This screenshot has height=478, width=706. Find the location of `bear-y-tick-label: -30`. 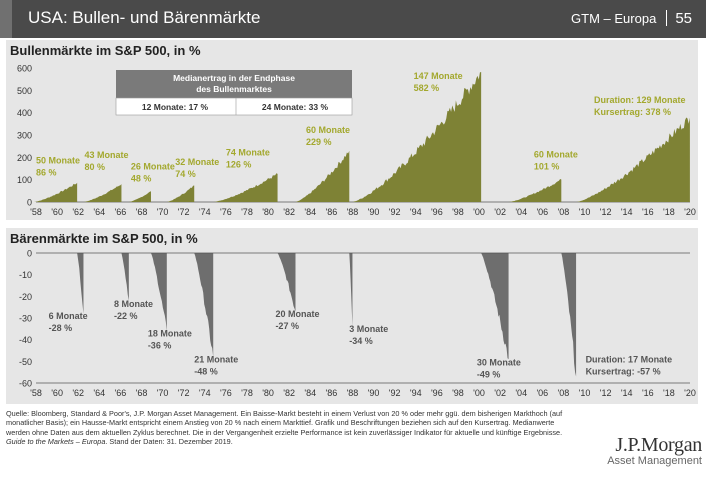

bear-y-tick-label: -30 is located at coordinates (25, 319).